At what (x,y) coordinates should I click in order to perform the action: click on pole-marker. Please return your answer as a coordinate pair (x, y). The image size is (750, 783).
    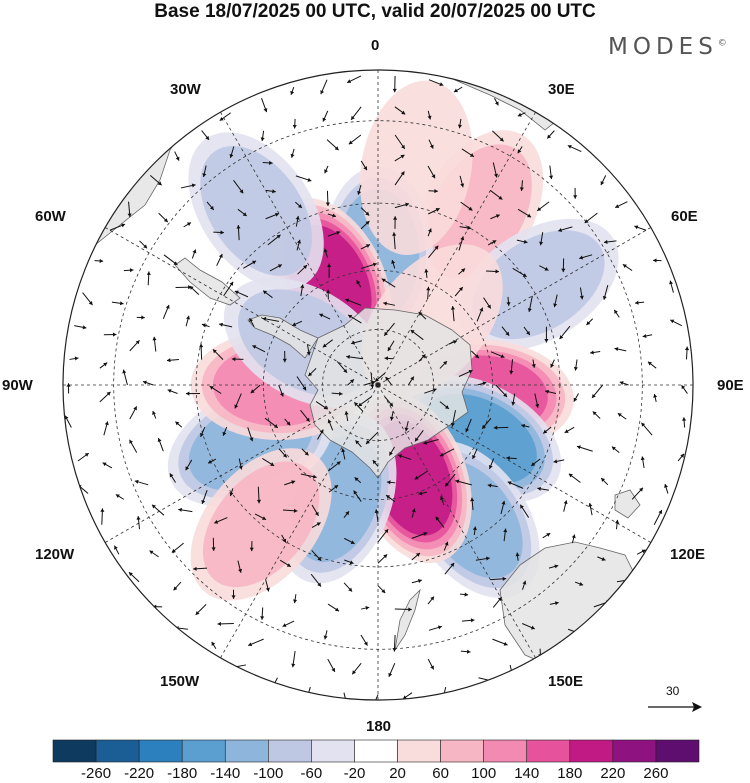
    Looking at the image, I should click on (378, 385).